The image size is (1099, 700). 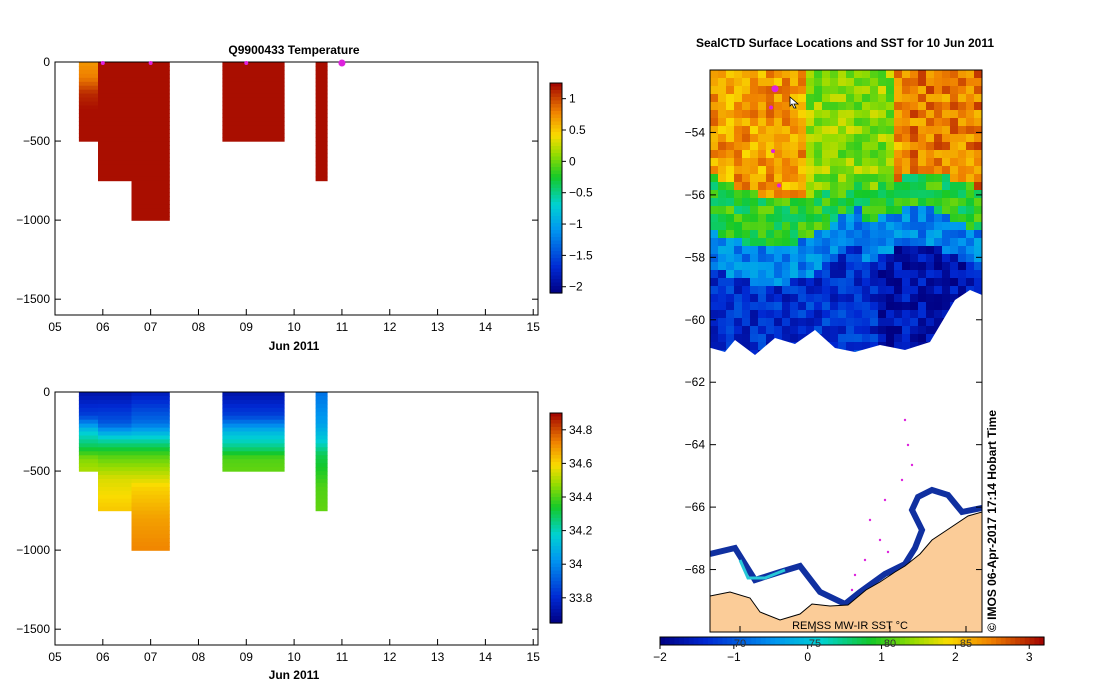 I want to click on salinity-x-tick-label: 14, so click(x=486, y=657).